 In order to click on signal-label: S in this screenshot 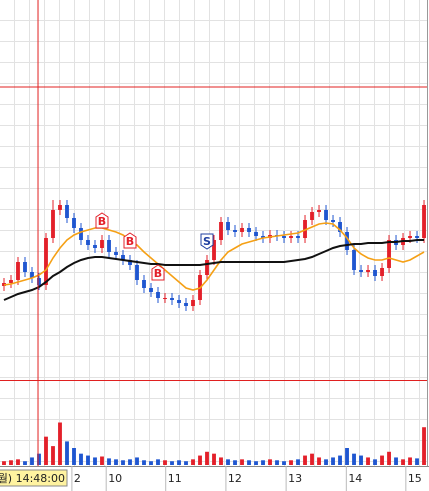, I will do `click(207, 241)`.